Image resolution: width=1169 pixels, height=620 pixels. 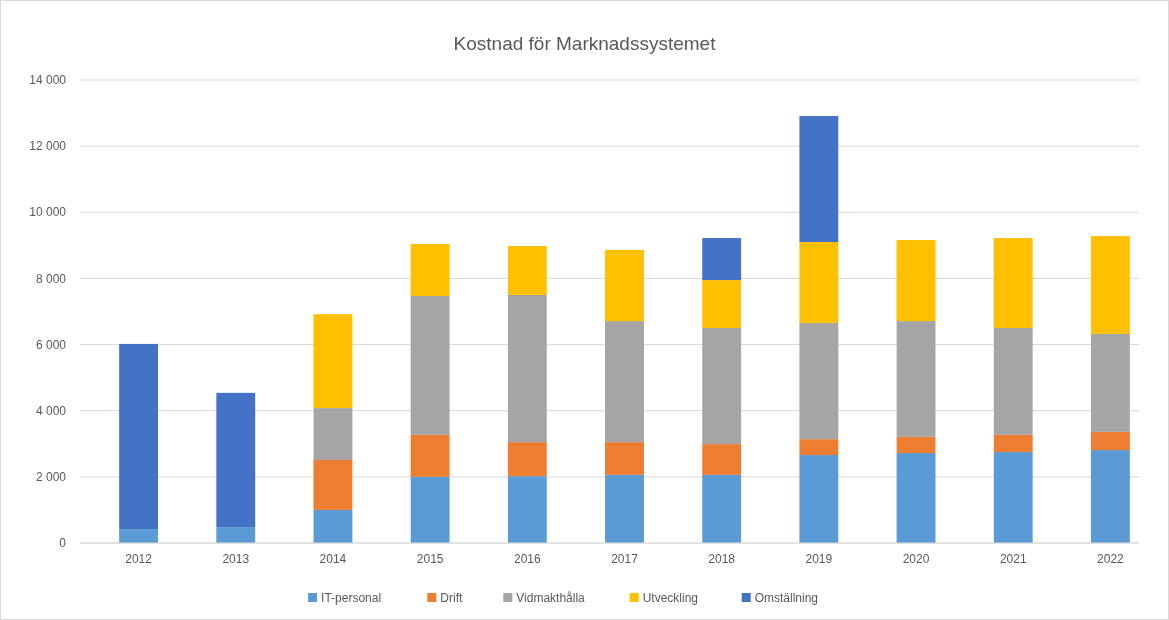 What do you see at coordinates (430, 559) in the screenshot?
I see `x-tick-label: 2015` at bounding box center [430, 559].